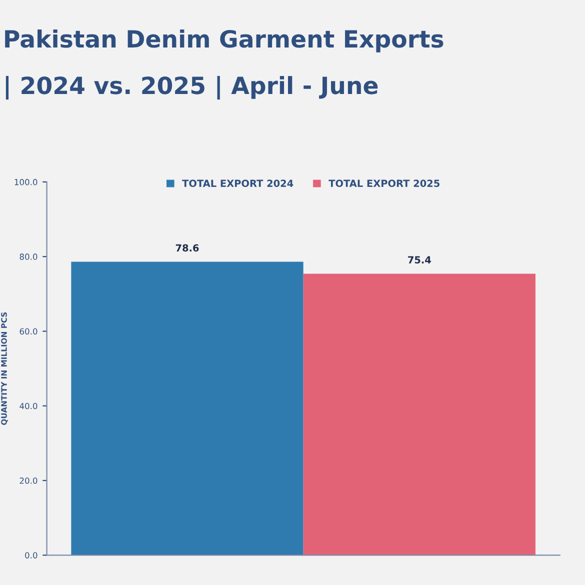 The width and height of the screenshot is (585, 585). What do you see at coordinates (192, 88) in the screenshot?
I see `chart-subtitle: | 2024 vs. 2025 | April - June` at bounding box center [192, 88].